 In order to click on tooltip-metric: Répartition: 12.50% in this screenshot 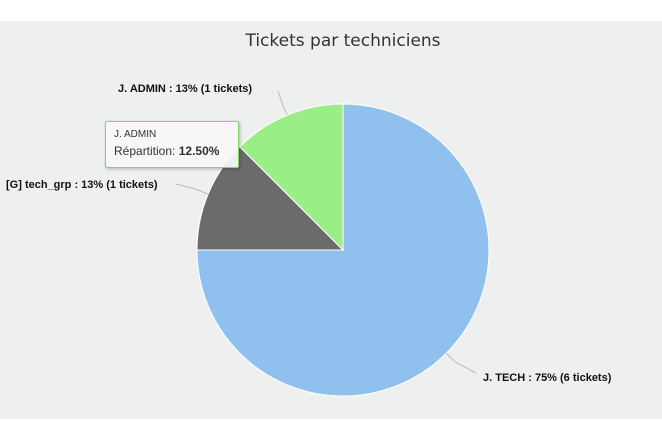, I will do `click(172, 151)`.